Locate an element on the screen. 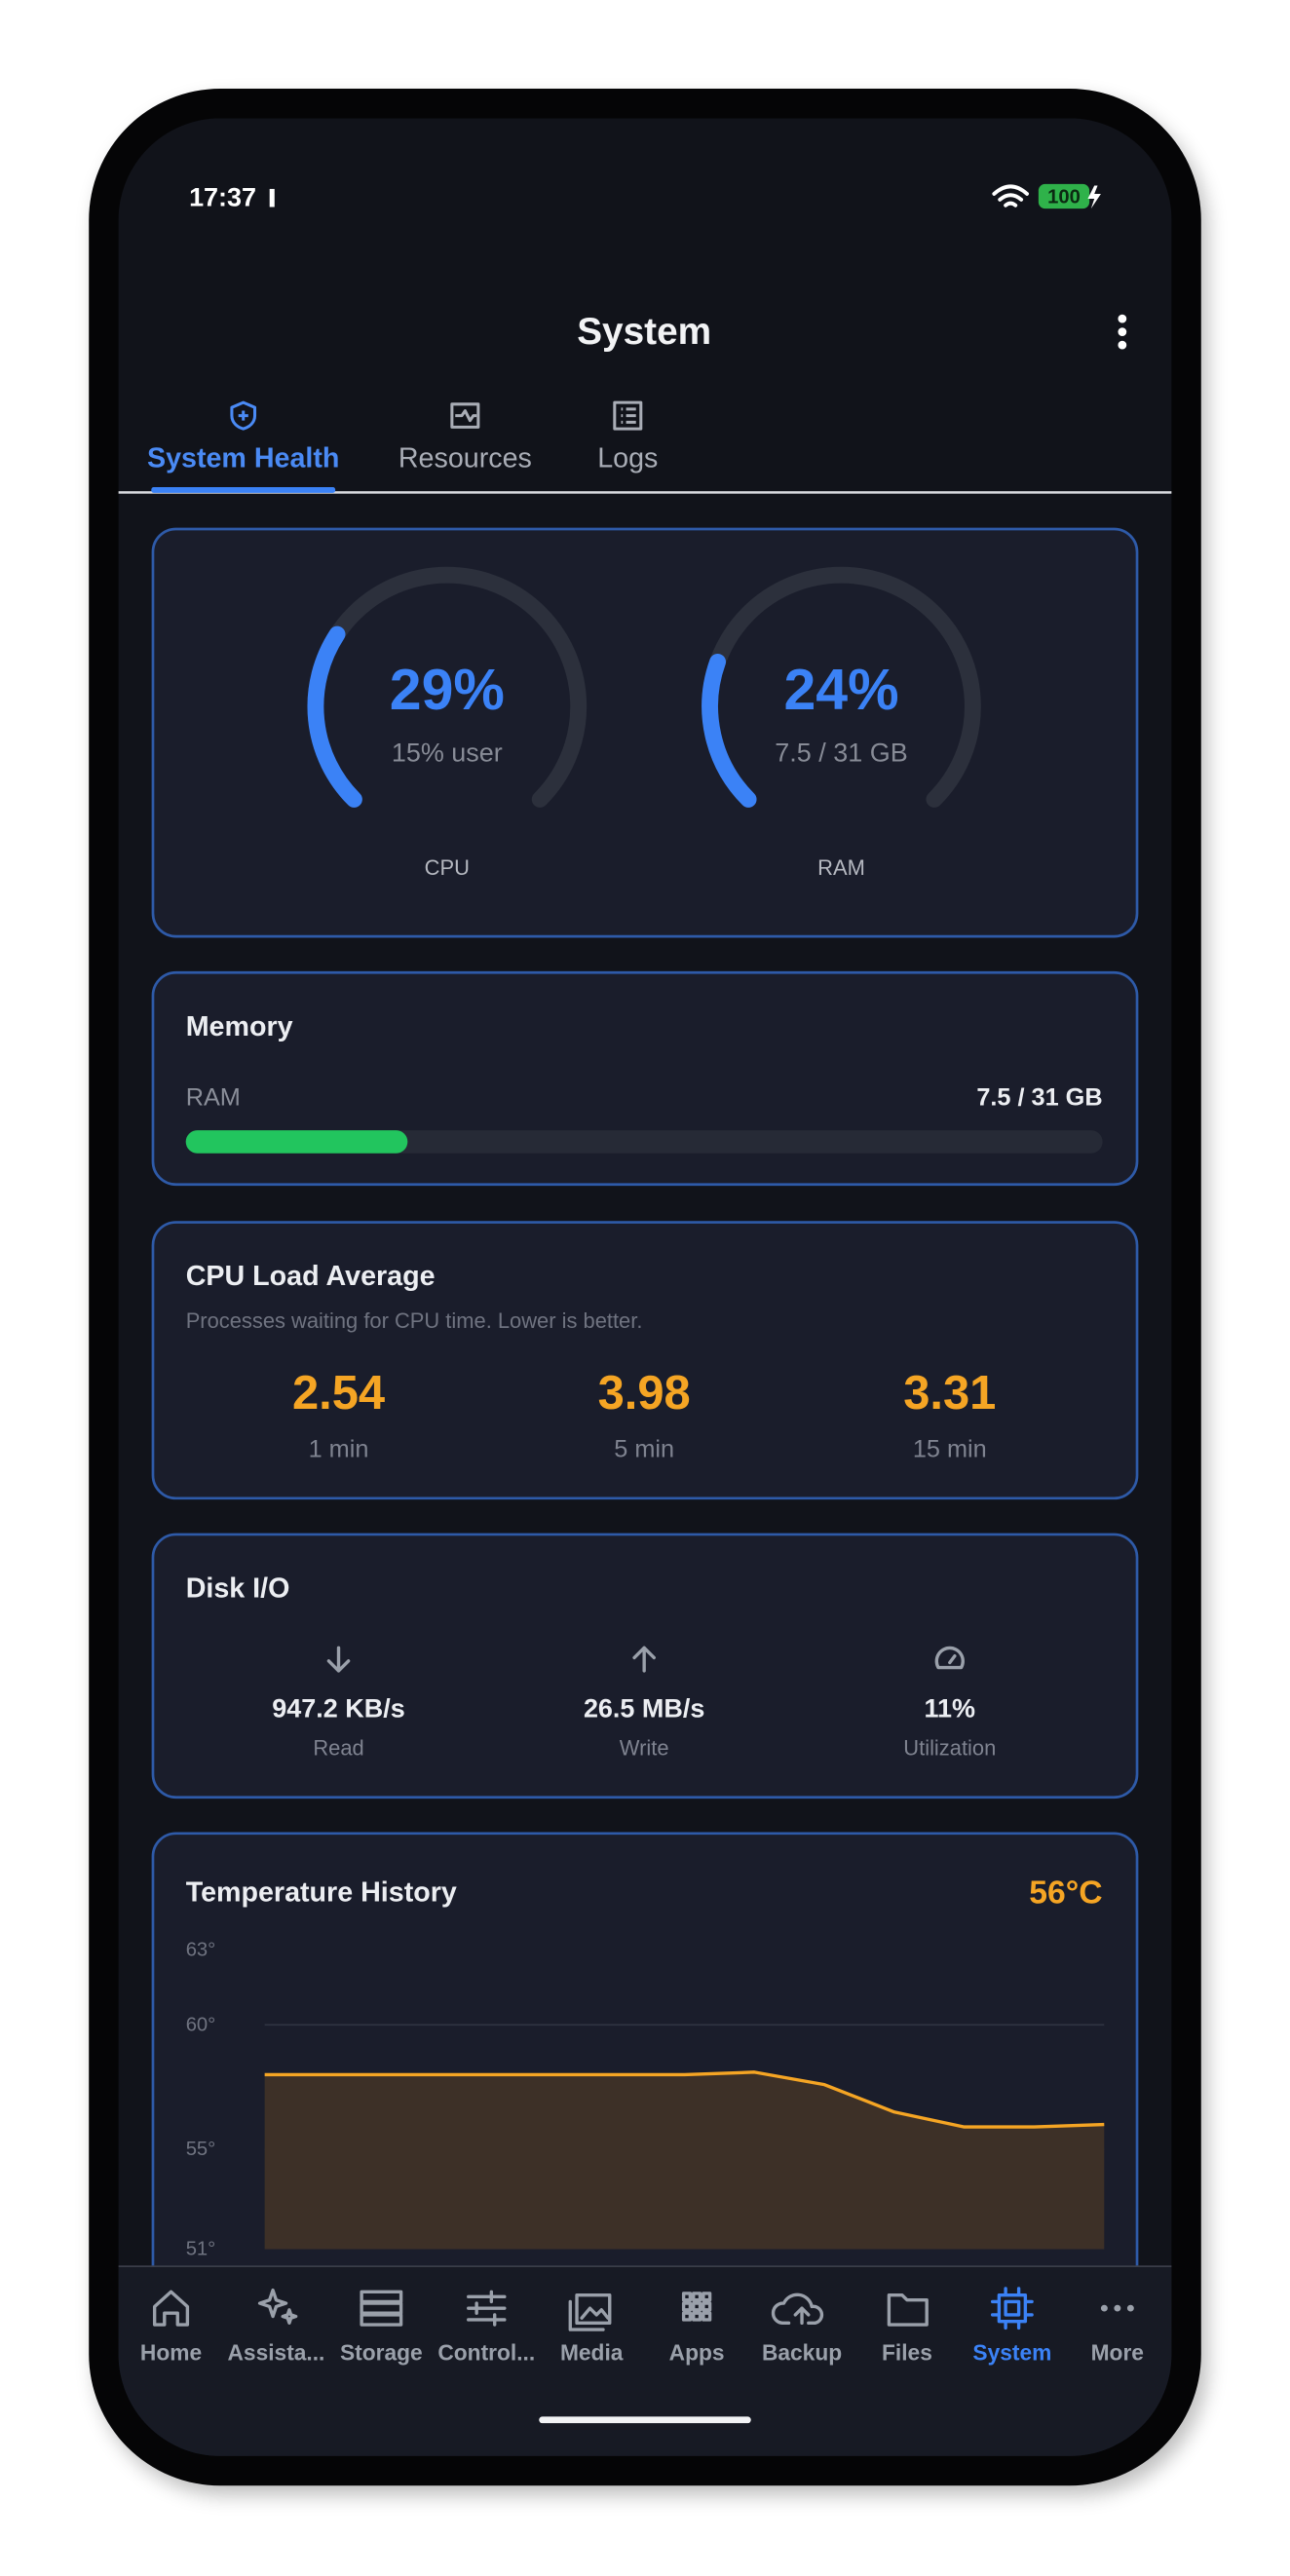  status-time: 17:37 is located at coordinates (222, 196).